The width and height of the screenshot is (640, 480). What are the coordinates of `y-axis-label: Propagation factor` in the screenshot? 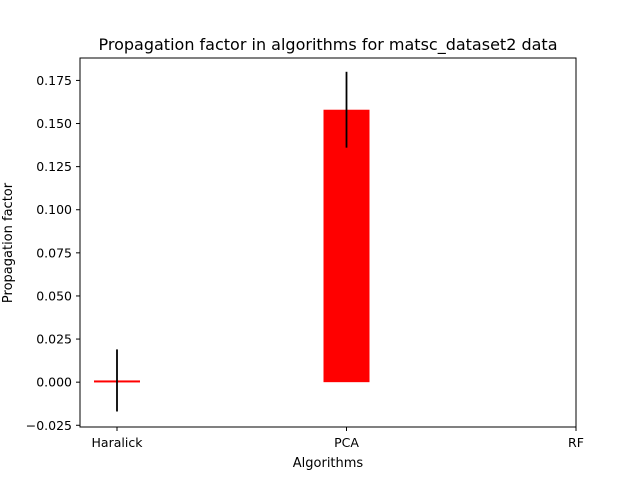 It's located at (8, 242).